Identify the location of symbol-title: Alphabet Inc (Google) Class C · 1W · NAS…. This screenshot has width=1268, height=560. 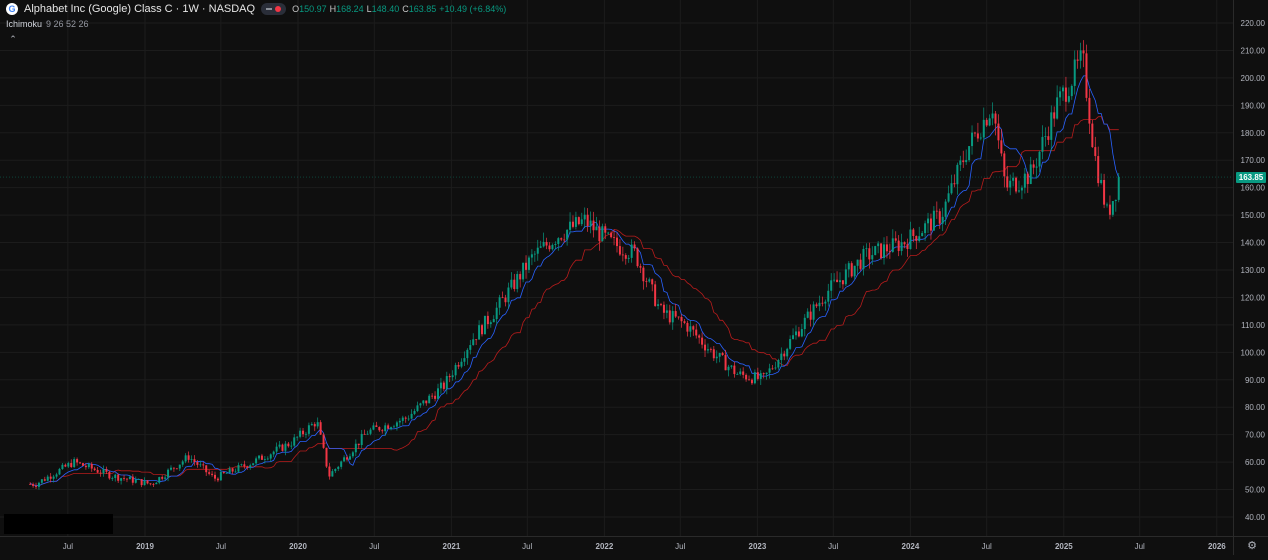
(140, 9).